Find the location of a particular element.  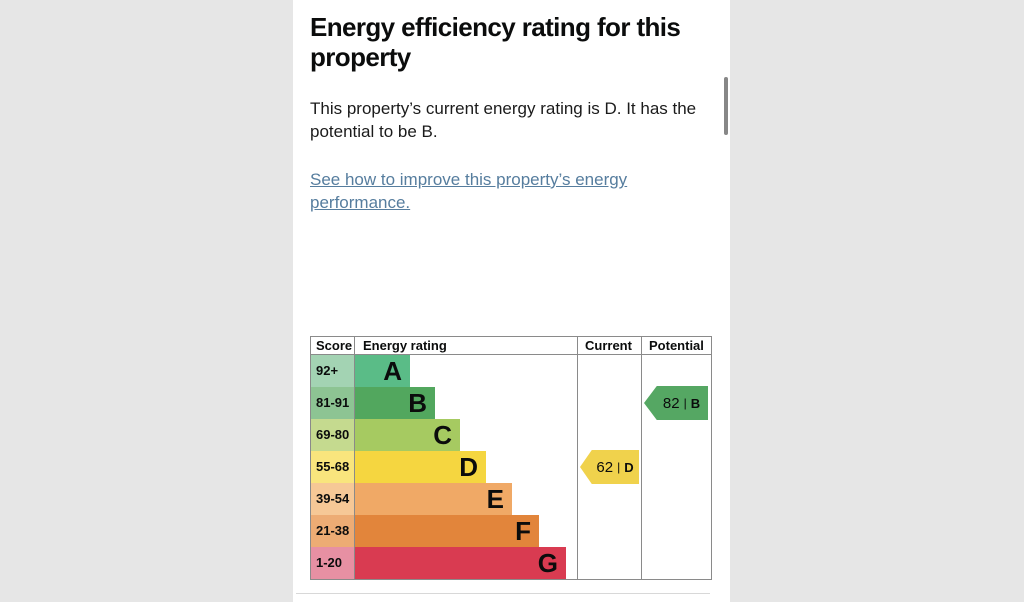

epc-band-letter: B is located at coordinates (417, 403).